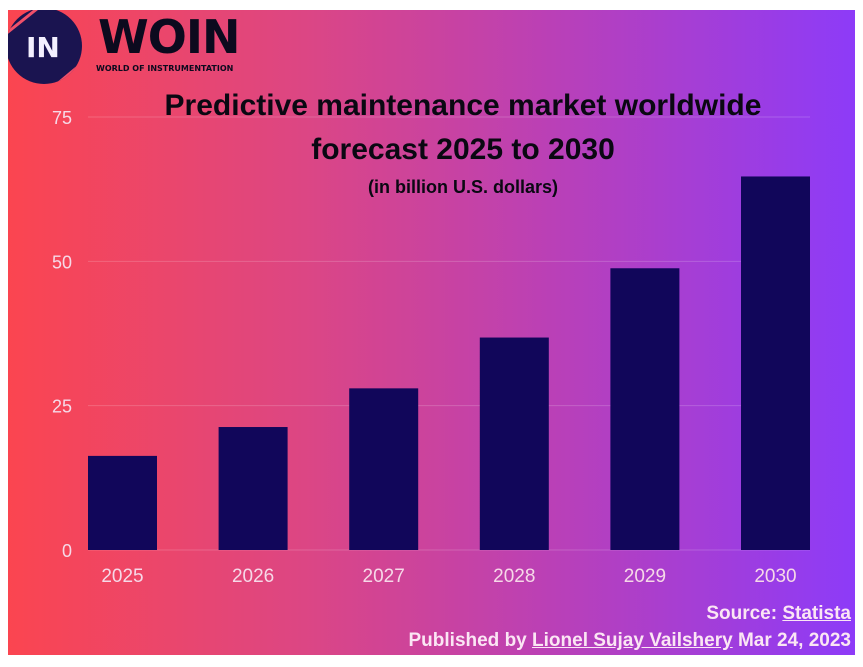 The image size is (863, 667). I want to click on x-tick-label: 2026, so click(253, 576).